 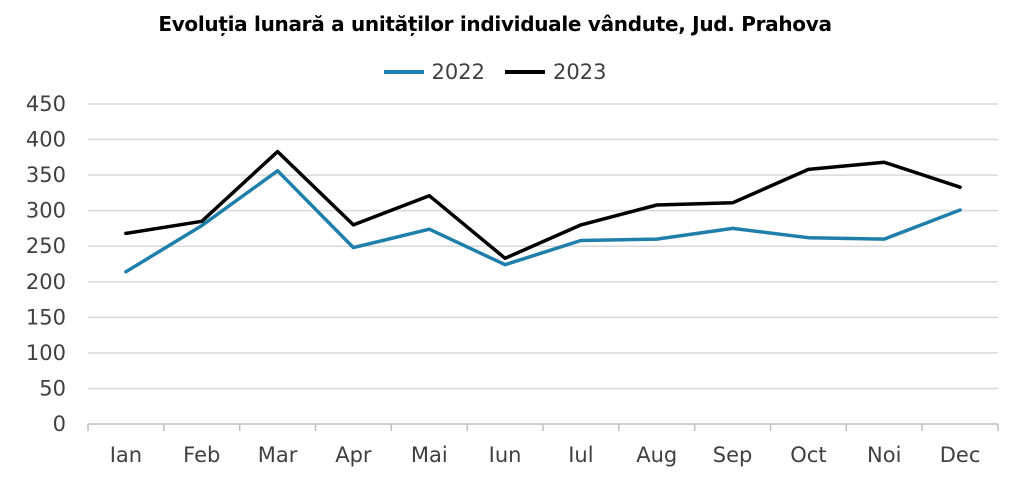 I want to click on chart-legend: 2022 2023, so click(x=495, y=72).